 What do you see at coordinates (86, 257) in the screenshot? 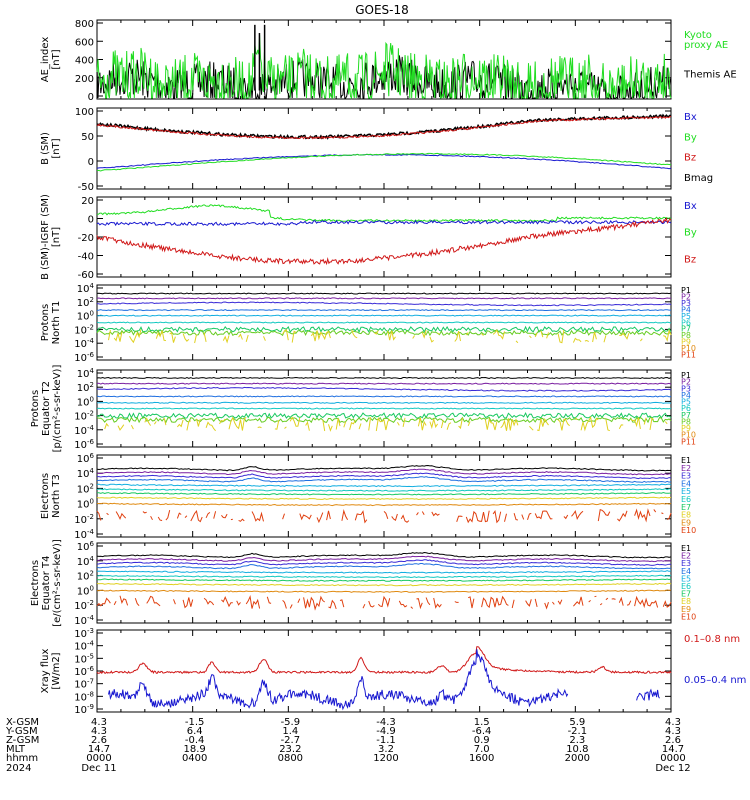
I see `y-tick-label: -40` at bounding box center [86, 257].